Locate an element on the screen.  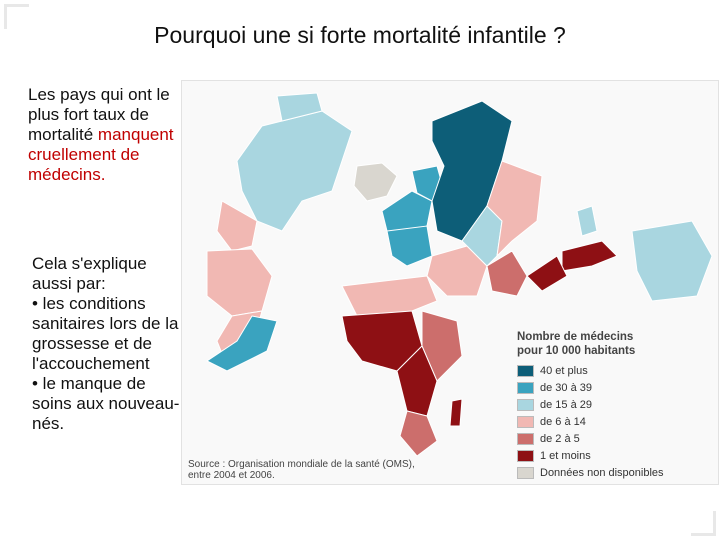
region-south-america-north is located at coordinates (239, 282).